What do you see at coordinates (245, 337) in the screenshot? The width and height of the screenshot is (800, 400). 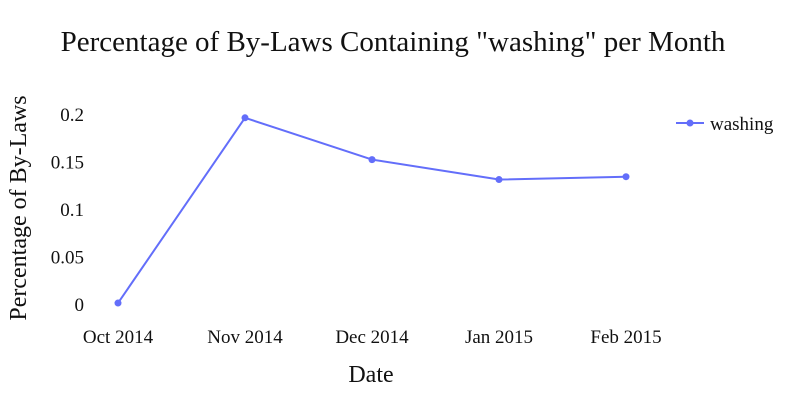 I see `x-tick-label: Nov 2014` at bounding box center [245, 337].